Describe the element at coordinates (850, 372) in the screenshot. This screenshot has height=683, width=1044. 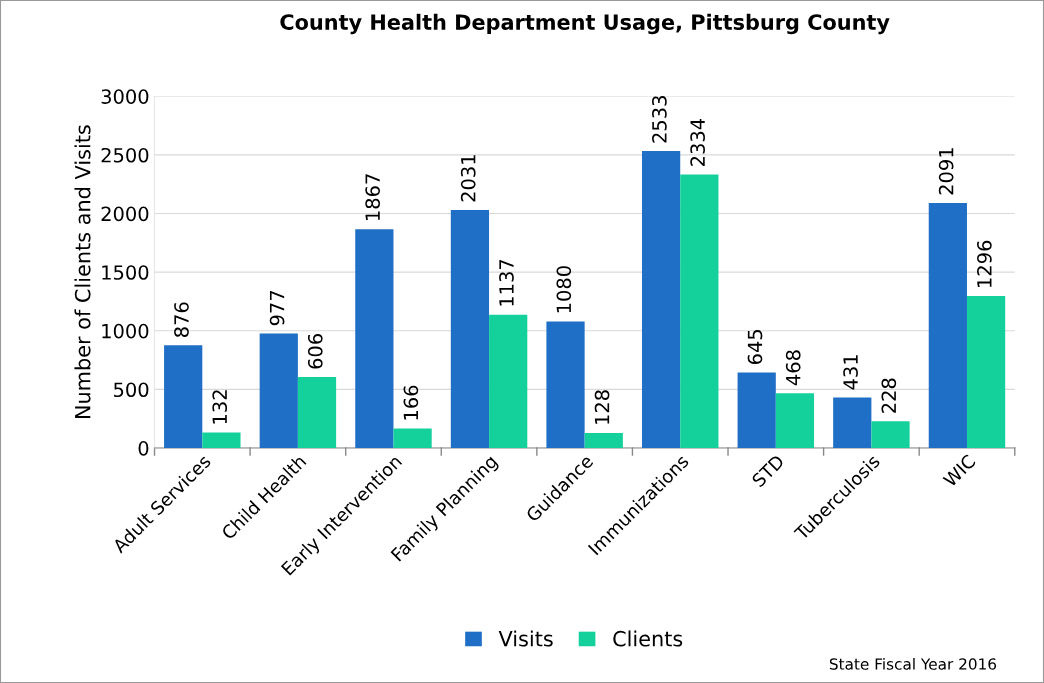
I see `data-label: 431` at that location.